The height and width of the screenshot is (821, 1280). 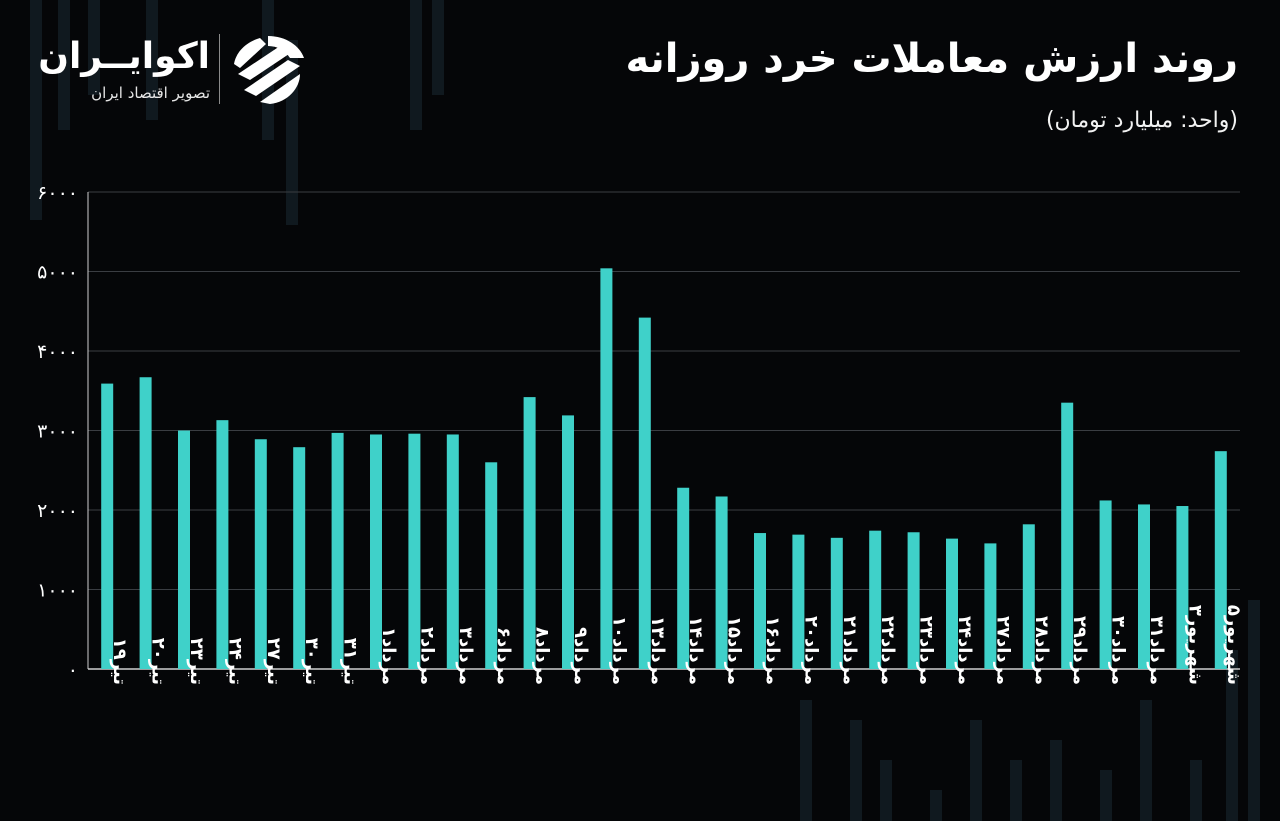 What do you see at coordinates (1002, 650) in the screenshot?
I see `x-tick-label: مرداد۲۷` at bounding box center [1002, 650].